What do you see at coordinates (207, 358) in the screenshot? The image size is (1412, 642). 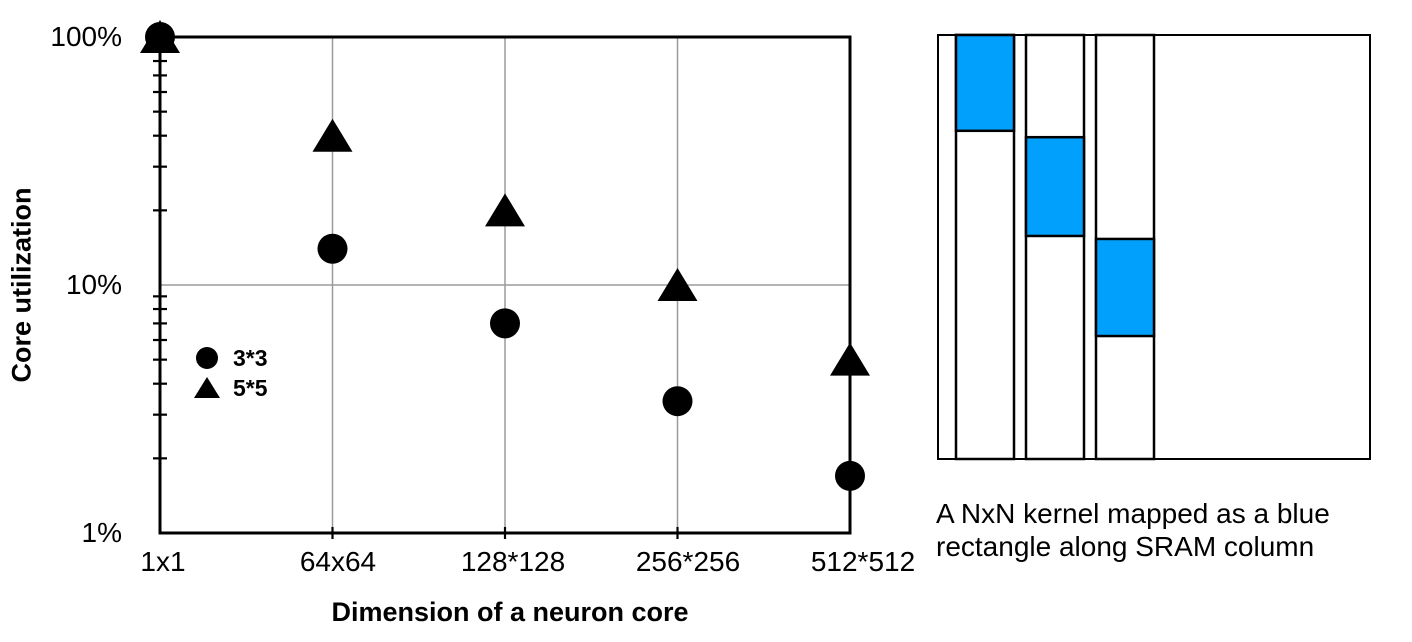 I see `legend-marker-3x3` at bounding box center [207, 358].